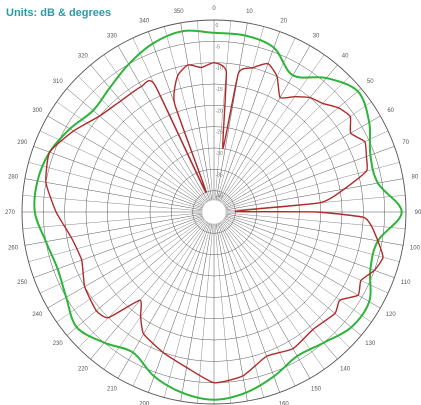 Image resolution: width=421 pixels, height=405 pixels. I want to click on angle-tick-label: 0, so click(214, 9).